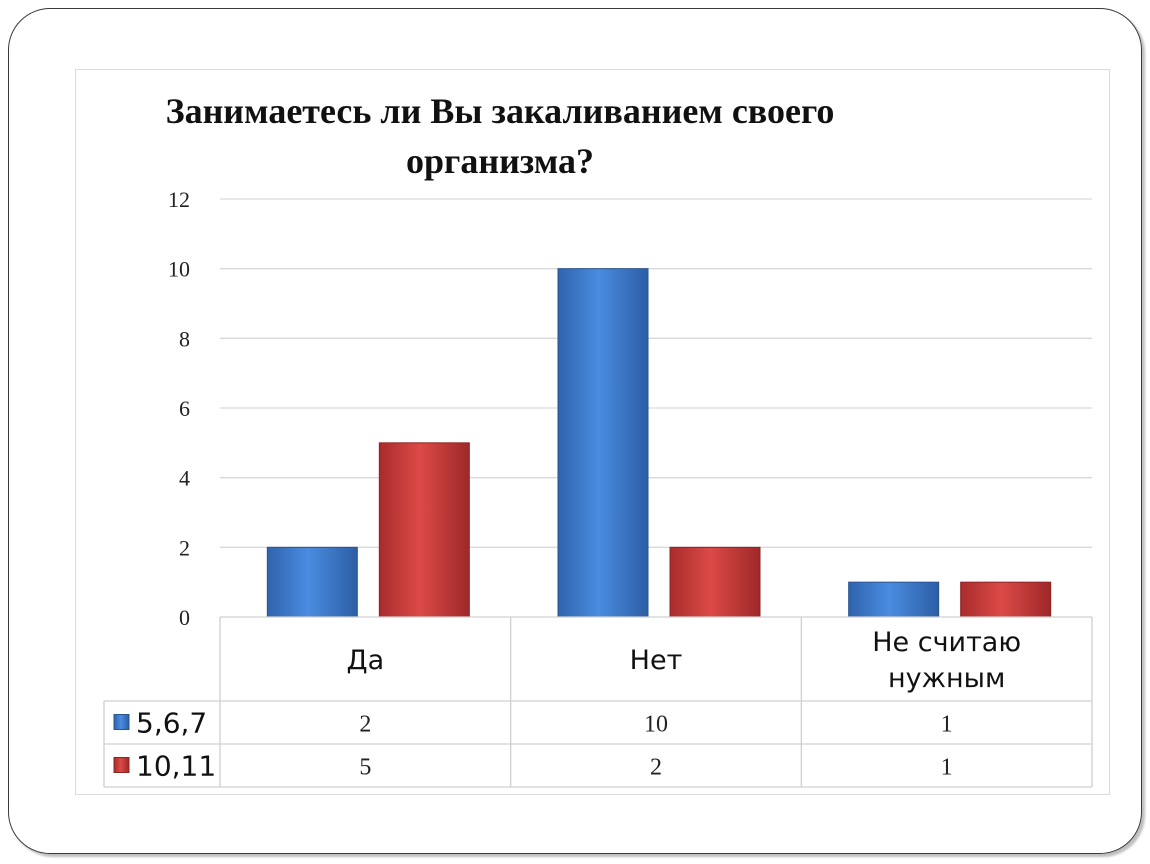 This screenshot has width=1150, height=864. I want to click on table-cell-value: 10, so click(656, 725).